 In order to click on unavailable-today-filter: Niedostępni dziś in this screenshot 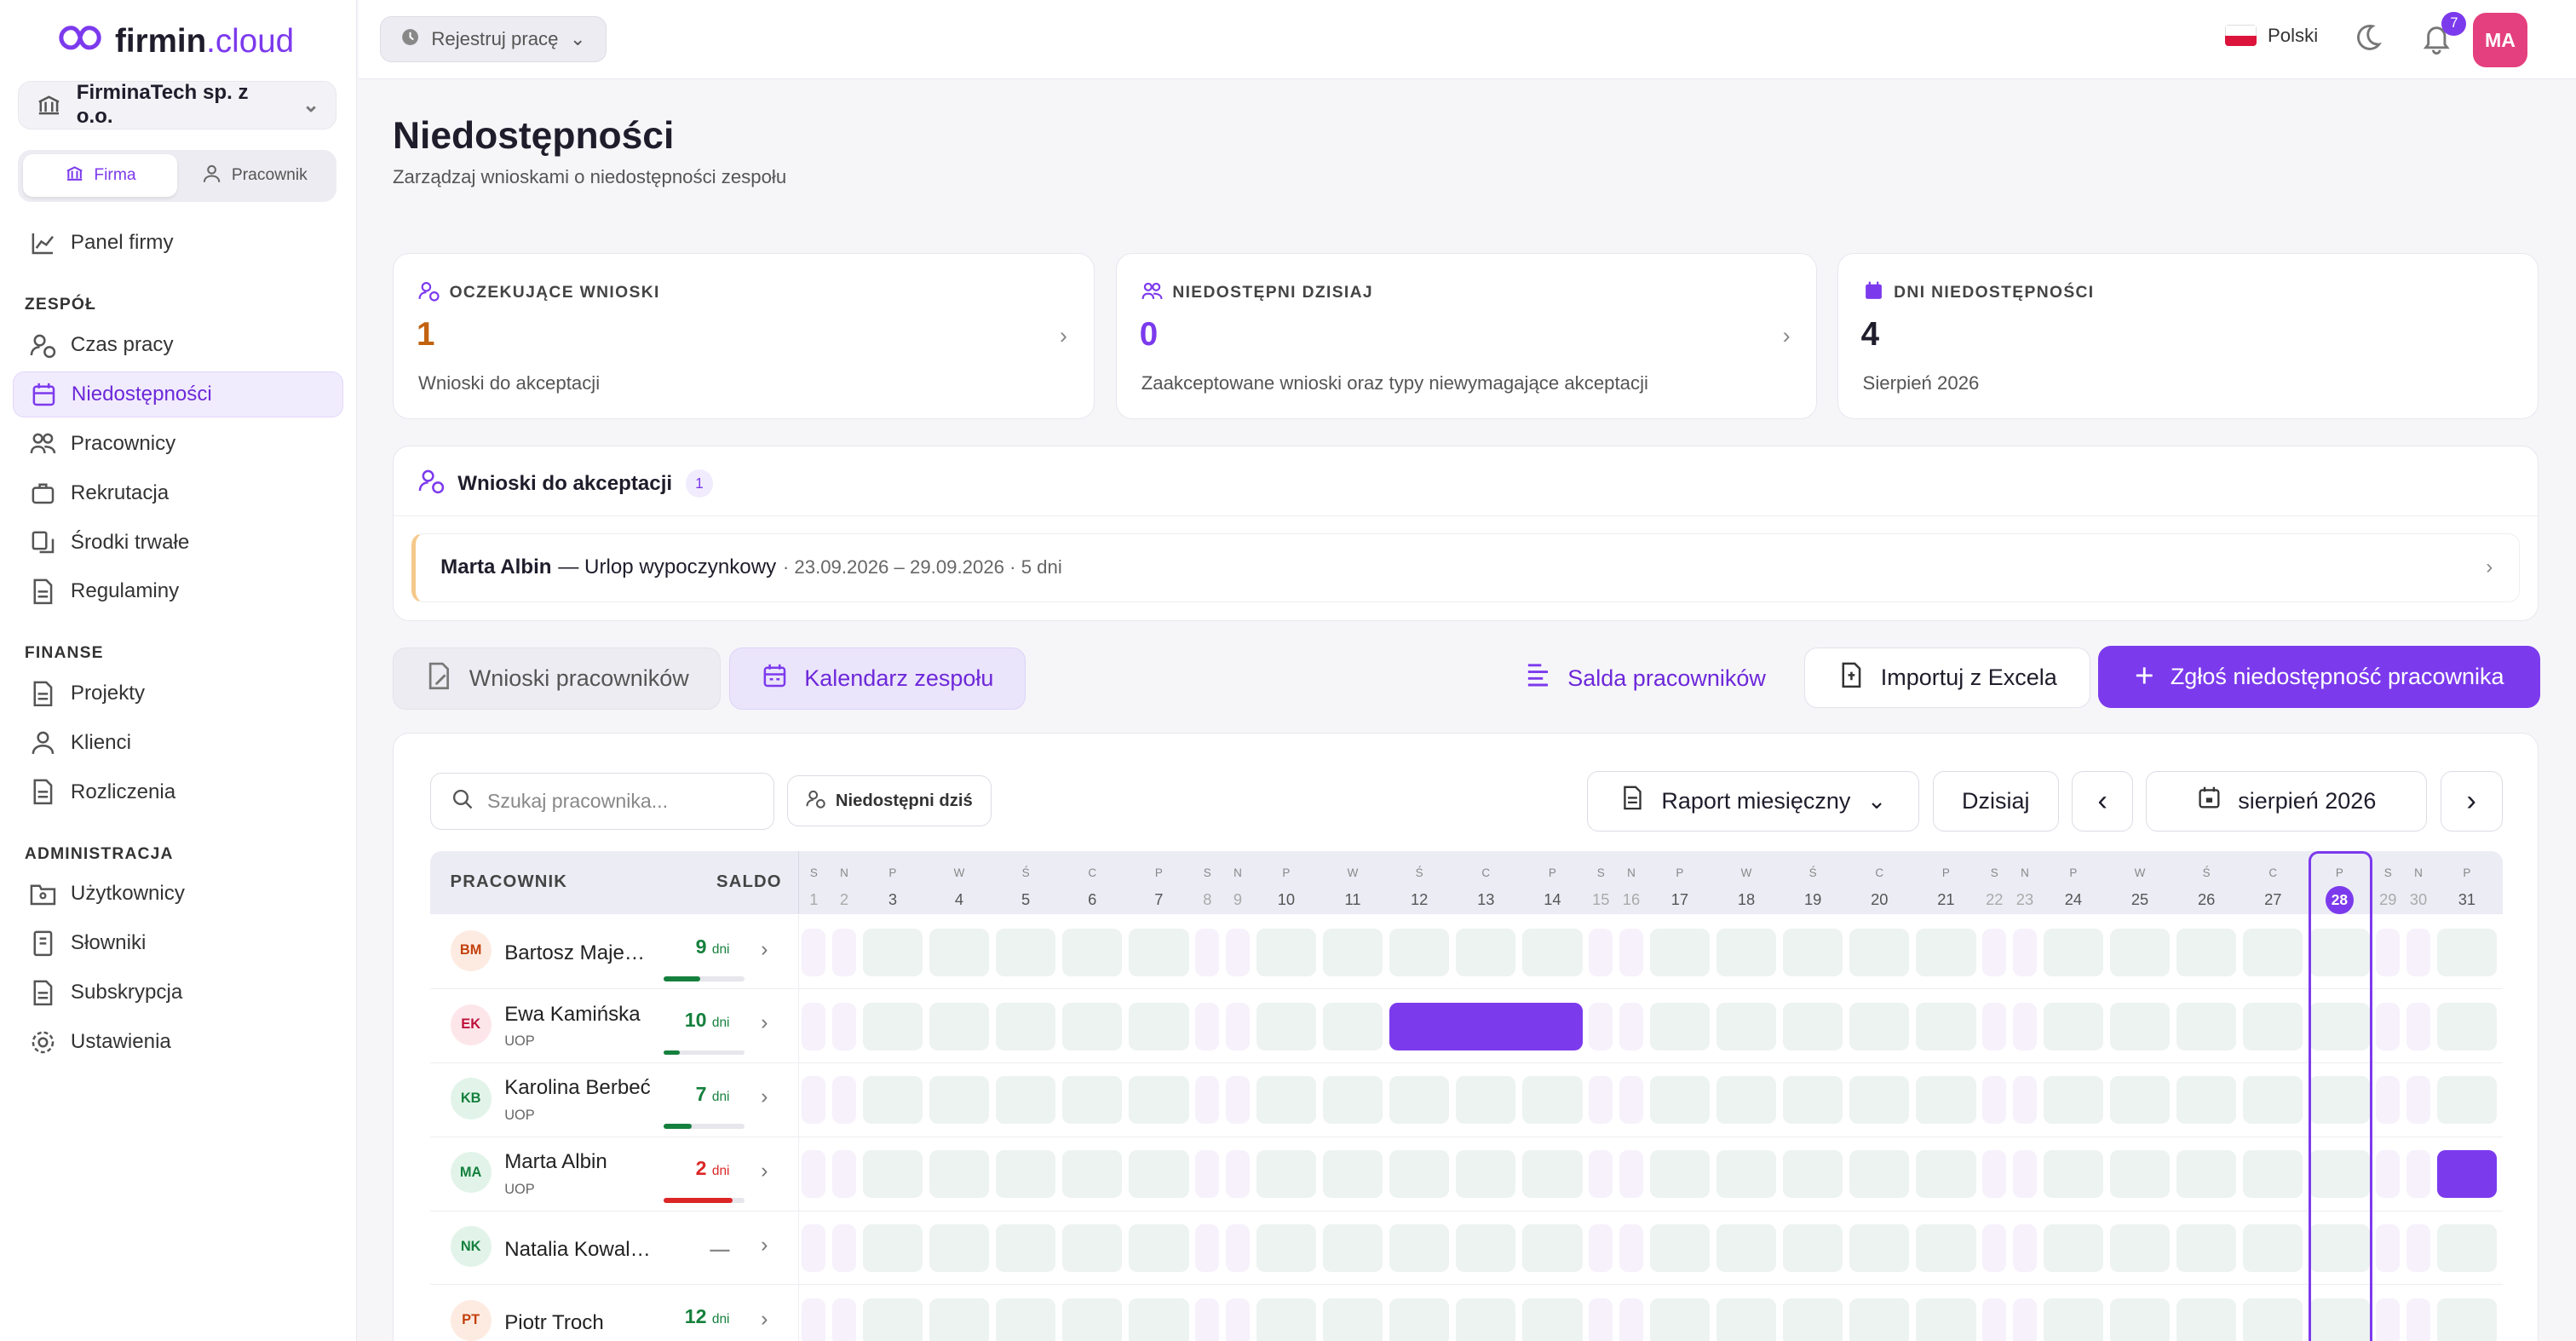, I will do `click(889, 801)`.